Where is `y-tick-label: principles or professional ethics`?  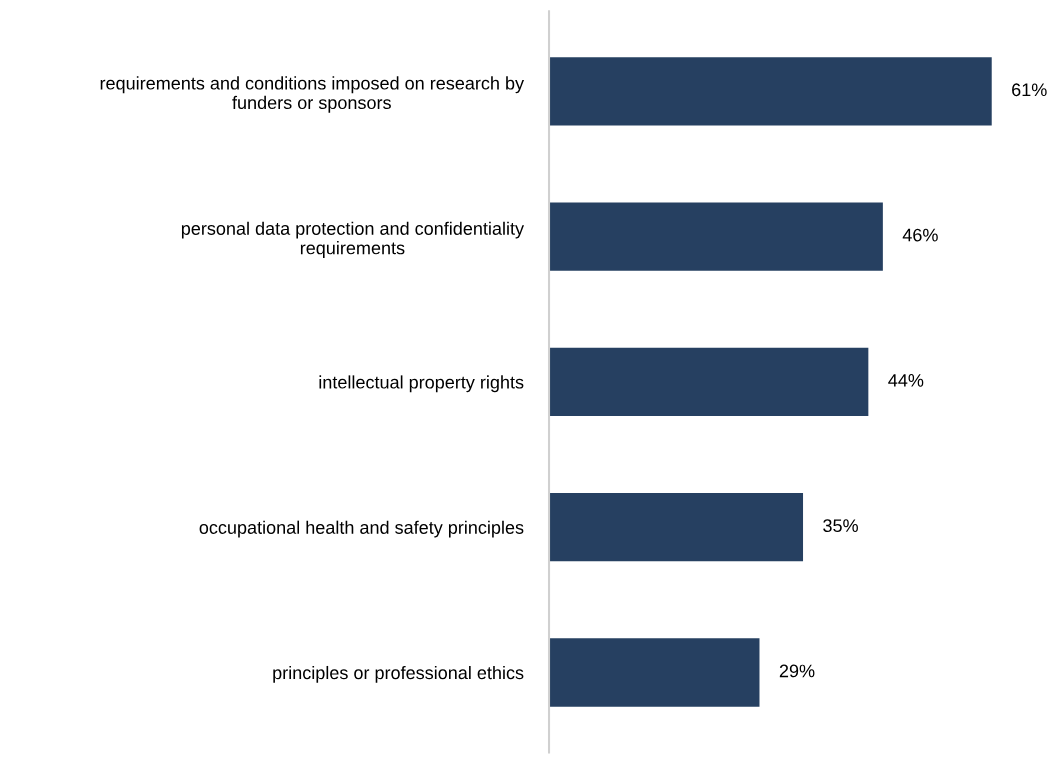
y-tick-label: principles or professional ethics is located at coordinates (398, 674).